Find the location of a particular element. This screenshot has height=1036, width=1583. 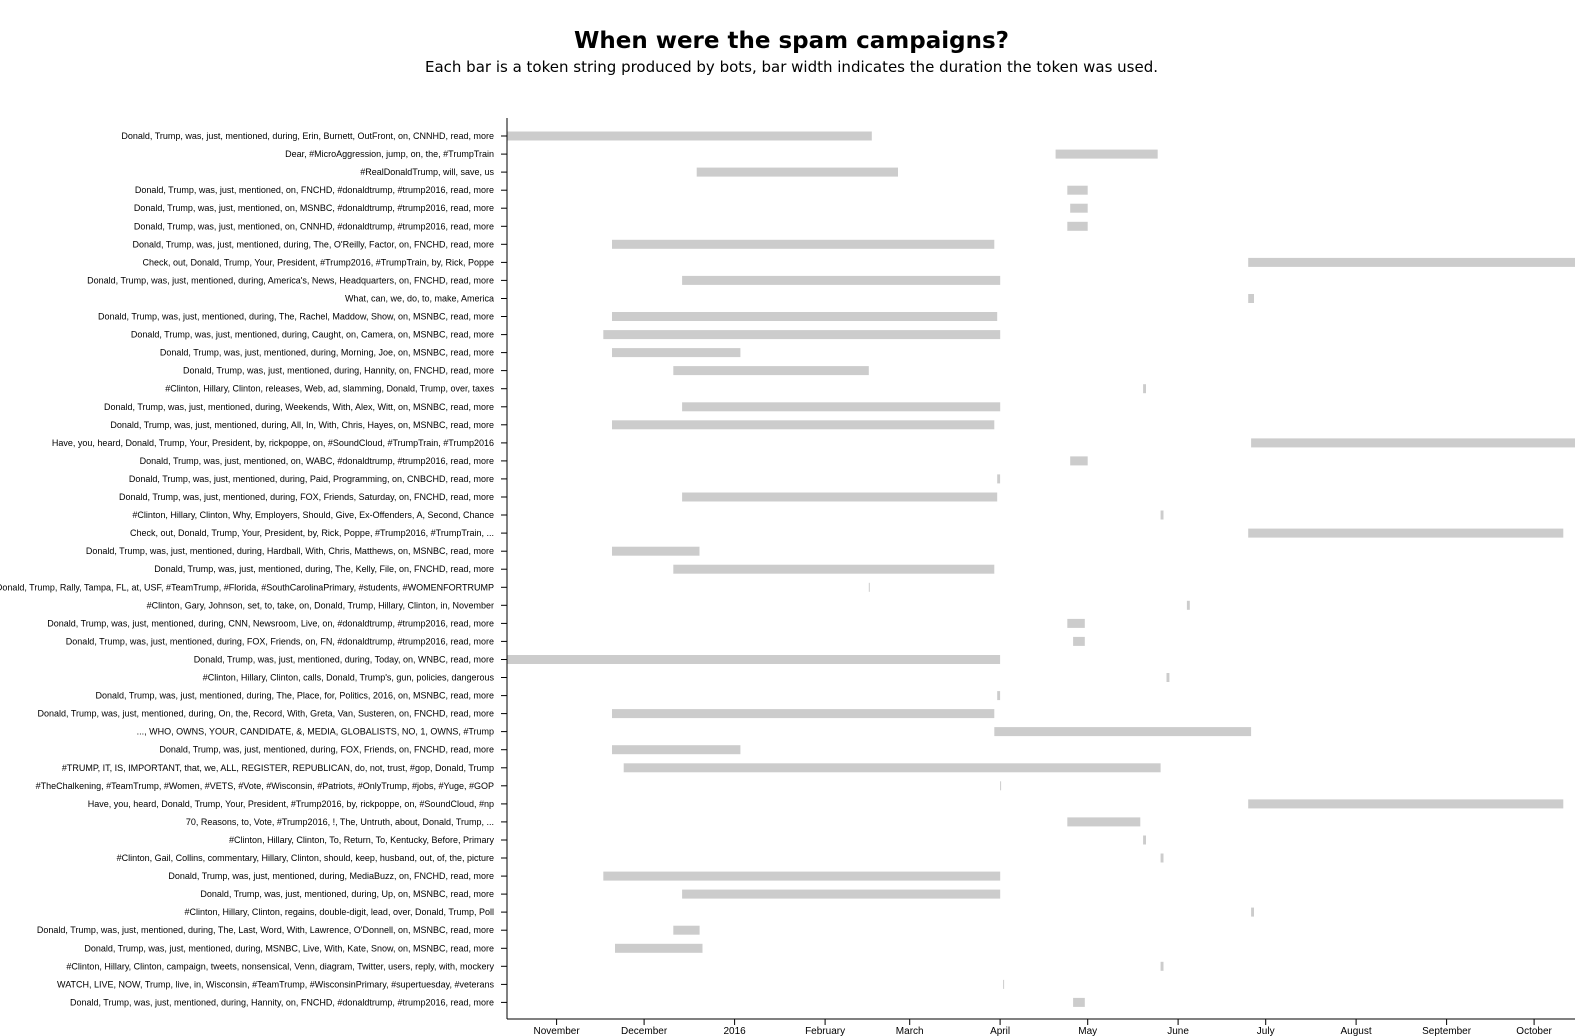

campaign-label: #RealDonaldTrump, will, save, us is located at coordinates (427, 172).